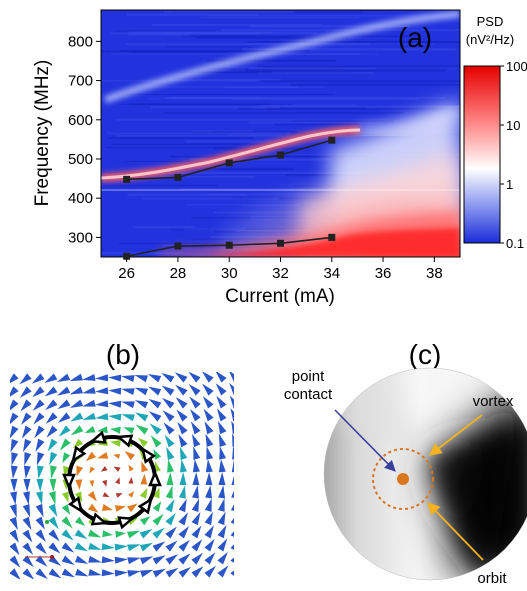 This screenshot has height=591, width=527. I want to click on contact-dot, so click(52, 557).